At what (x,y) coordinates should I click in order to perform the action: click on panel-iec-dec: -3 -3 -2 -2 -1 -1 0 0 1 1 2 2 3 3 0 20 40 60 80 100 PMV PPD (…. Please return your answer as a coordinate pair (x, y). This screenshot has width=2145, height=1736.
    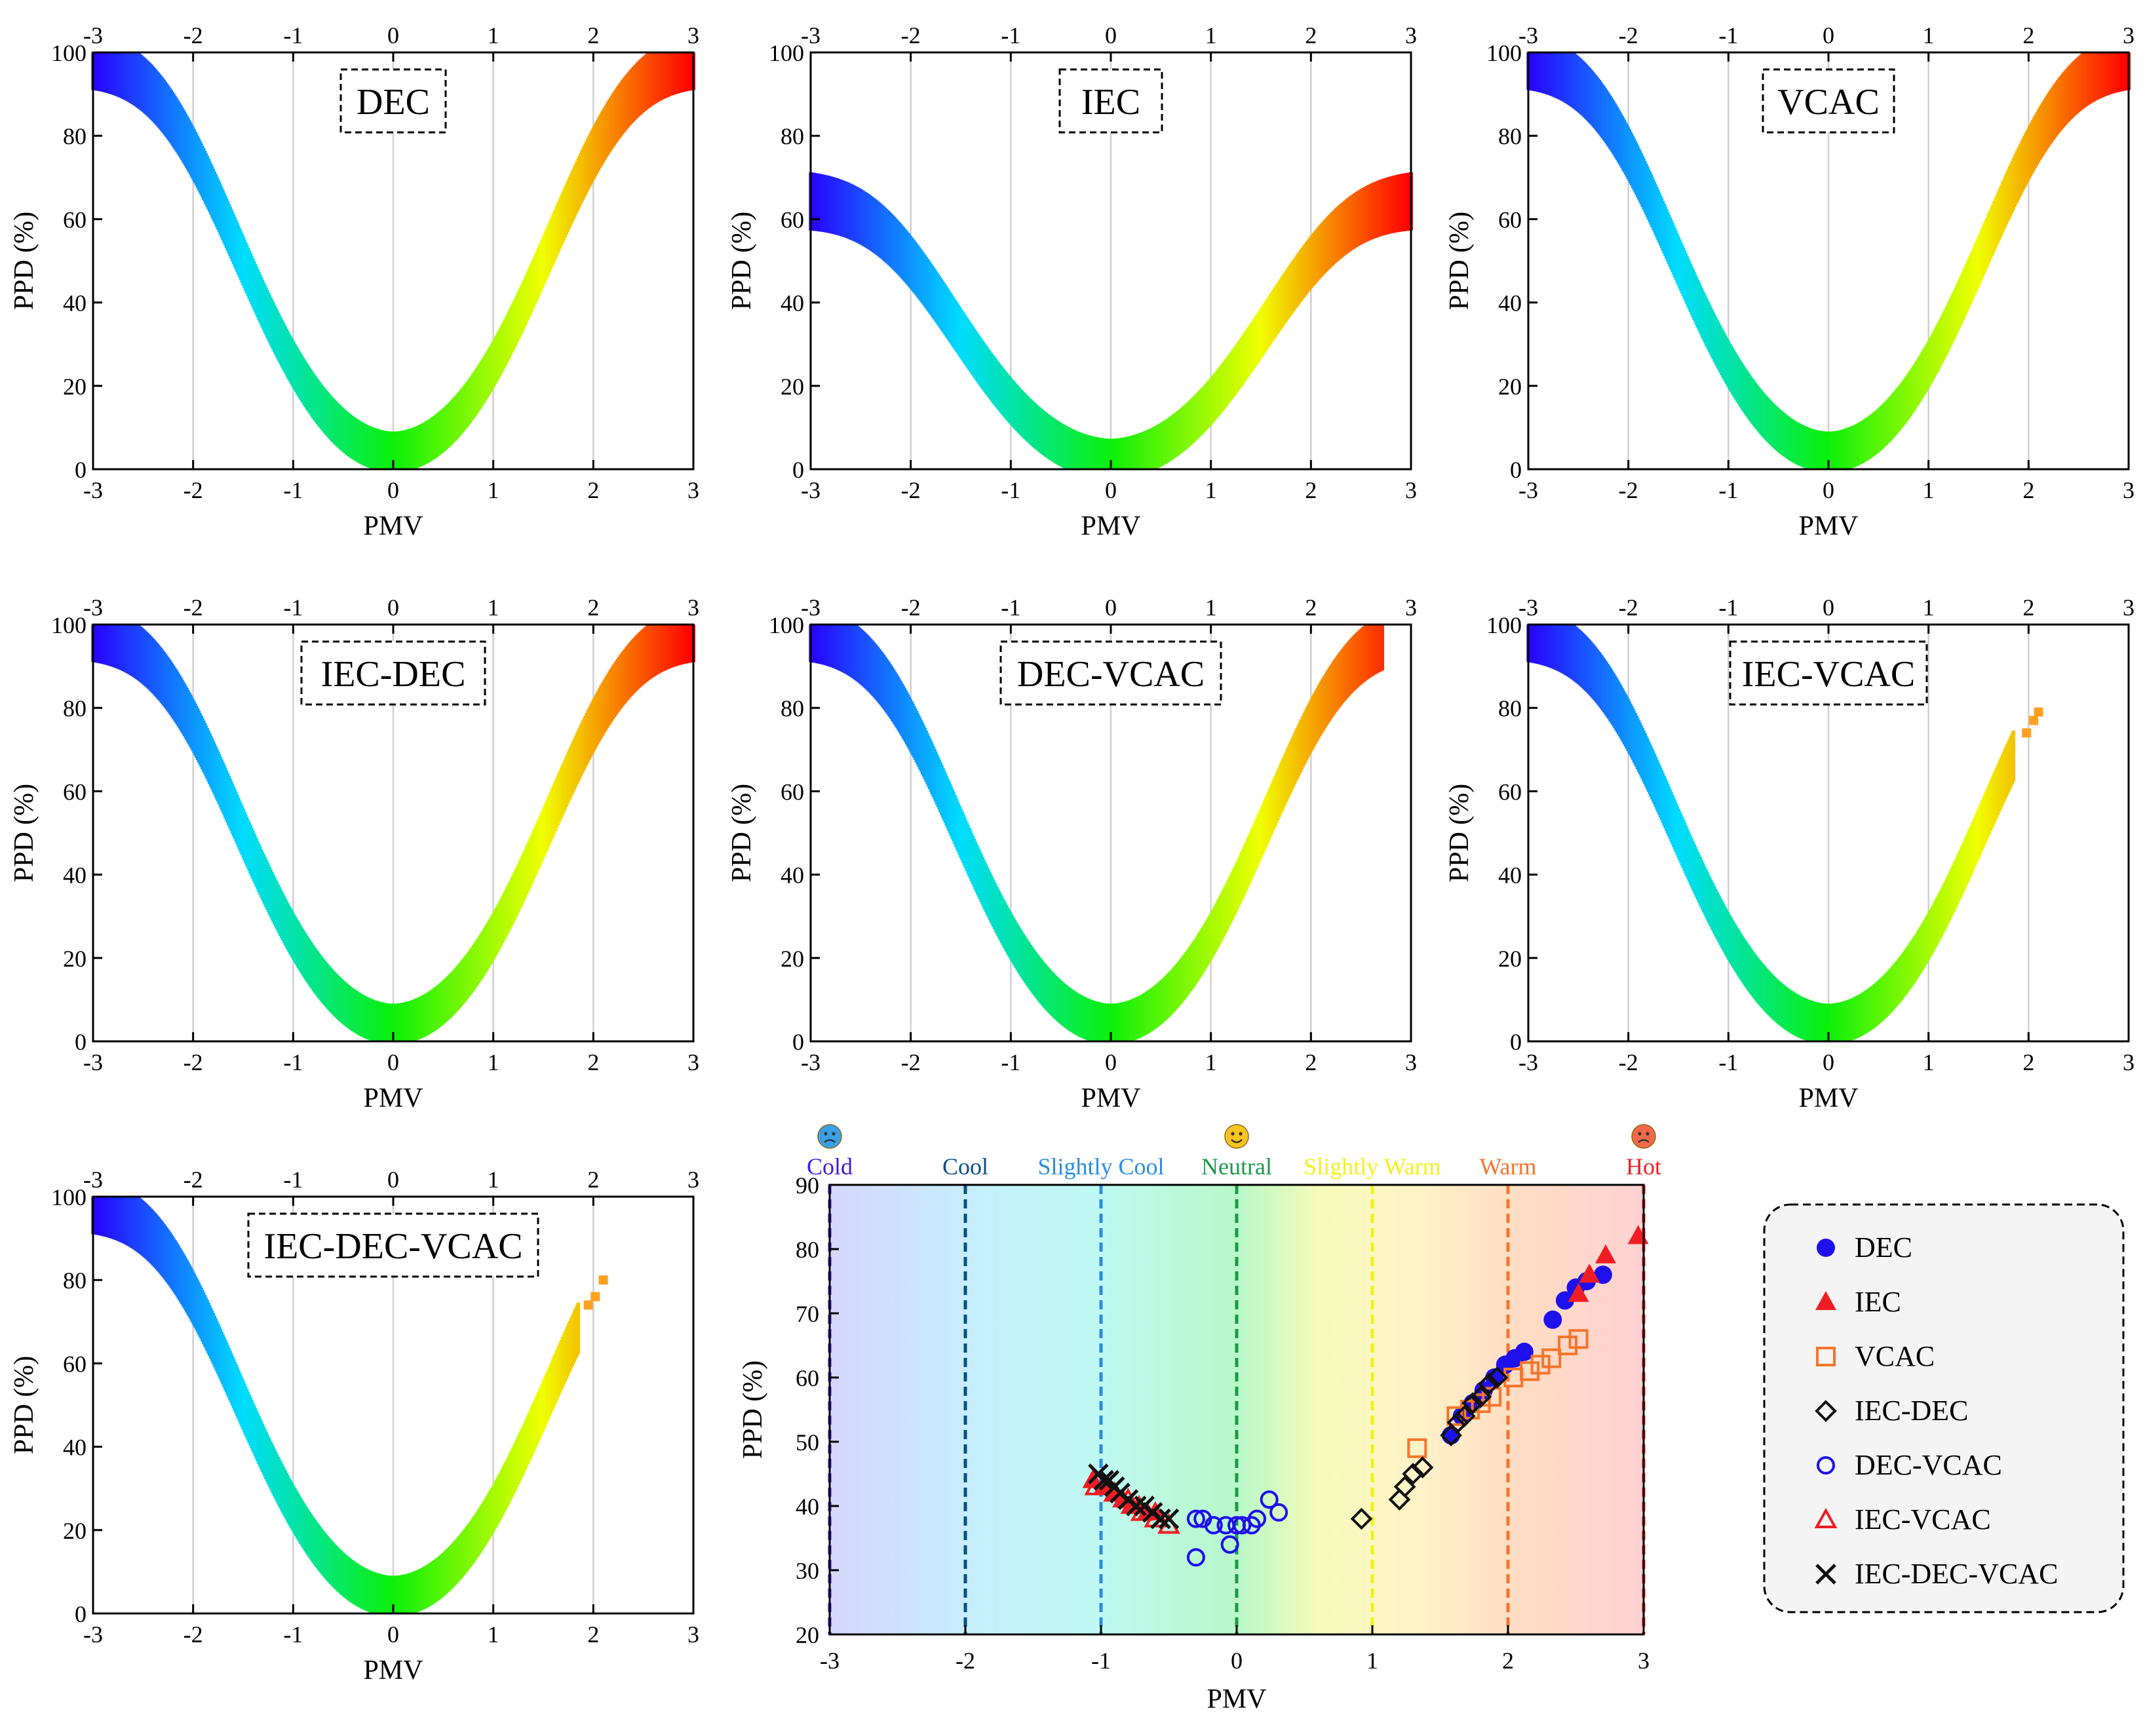
    Looking at the image, I should click on (354, 853).